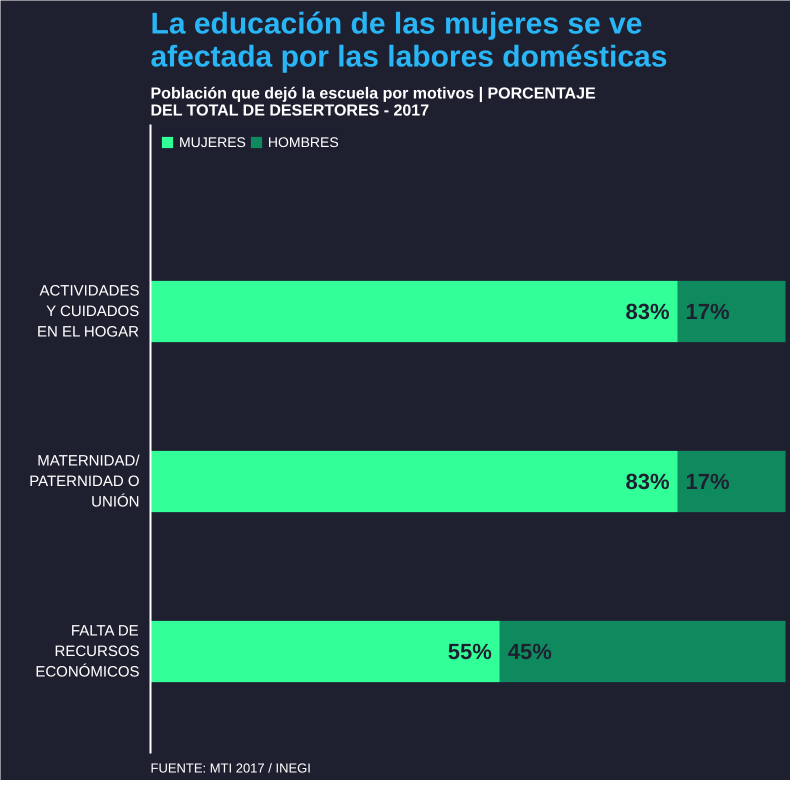 The image size is (800, 800). What do you see at coordinates (230, 768) in the screenshot?
I see `source-note: FUENTE: MTI 2017 / INEGI` at bounding box center [230, 768].